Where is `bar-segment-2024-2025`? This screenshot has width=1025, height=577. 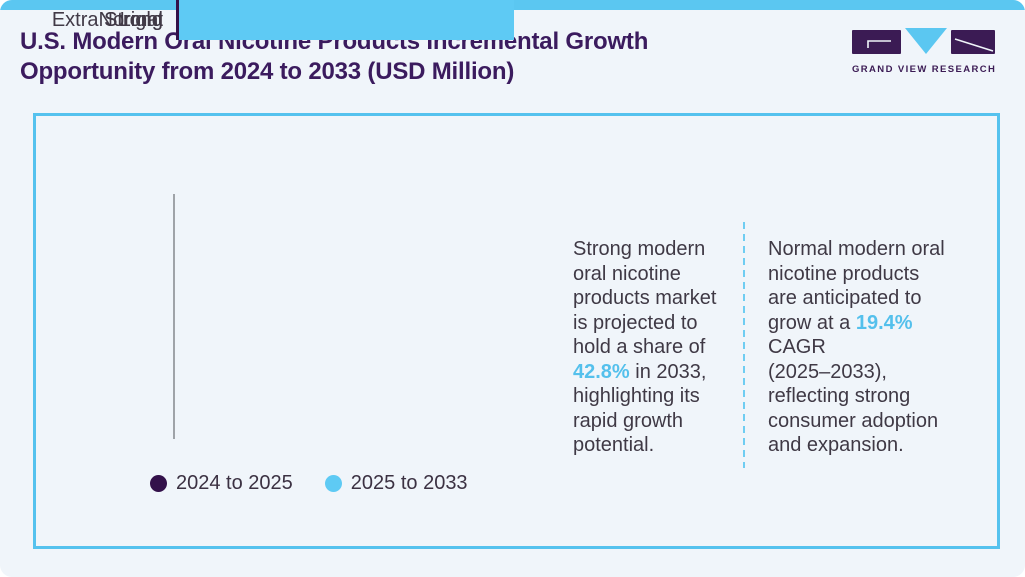 bar-segment-2024-2025 is located at coordinates (177, 20).